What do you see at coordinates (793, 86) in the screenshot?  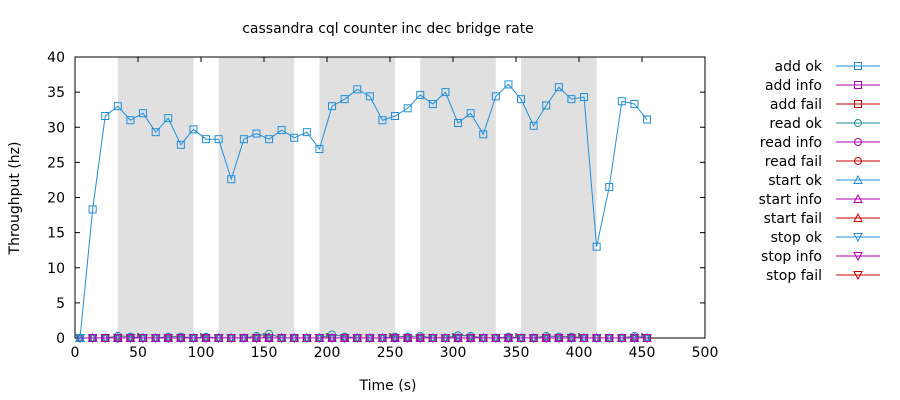 I see `legend-label: add info` at bounding box center [793, 86].